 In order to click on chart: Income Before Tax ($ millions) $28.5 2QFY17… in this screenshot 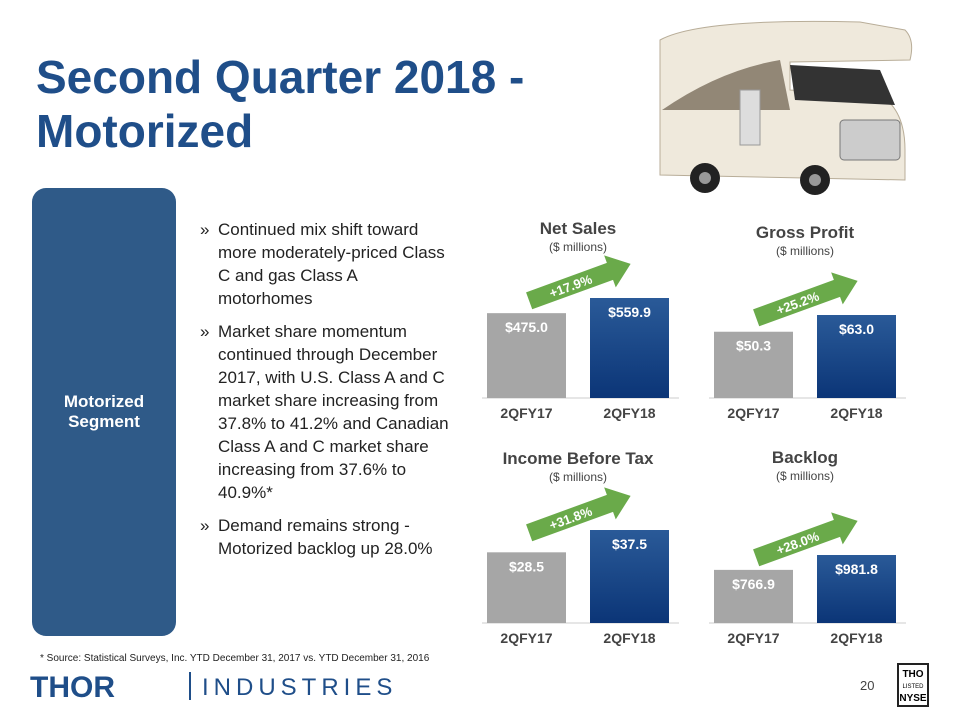, I will do `click(580, 547)`.